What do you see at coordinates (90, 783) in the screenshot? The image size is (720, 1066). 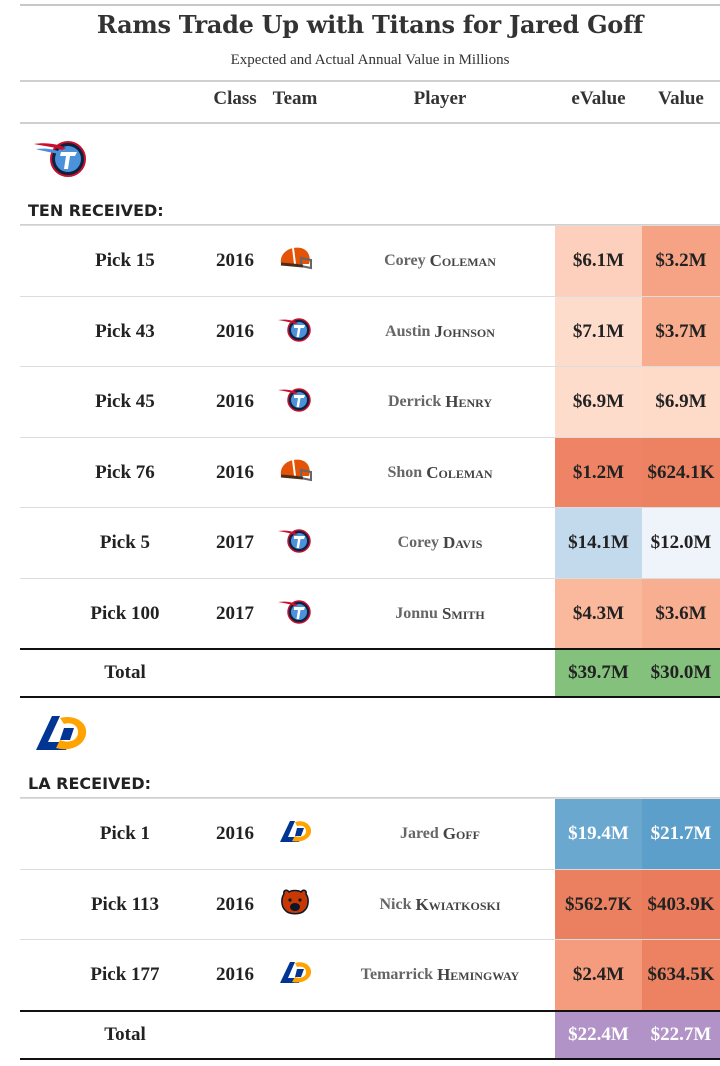 I see `la-section-label: LA RECEIVED:` at bounding box center [90, 783].